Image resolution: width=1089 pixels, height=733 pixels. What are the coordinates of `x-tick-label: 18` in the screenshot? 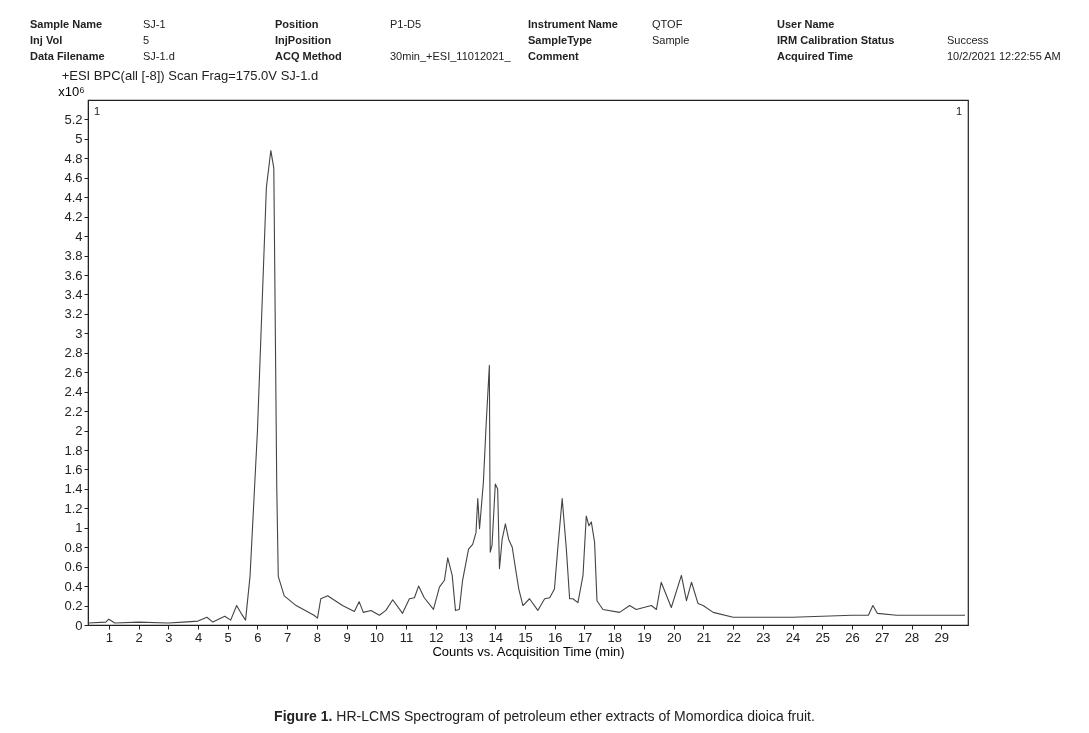 It's located at (614, 637).